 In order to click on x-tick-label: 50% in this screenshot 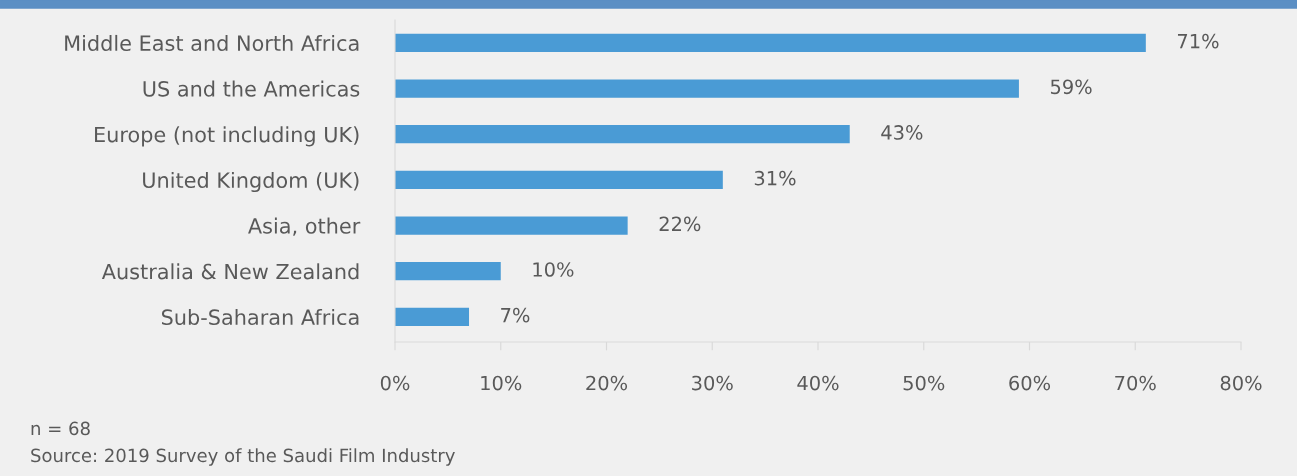, I will do `click(924, 383)`.